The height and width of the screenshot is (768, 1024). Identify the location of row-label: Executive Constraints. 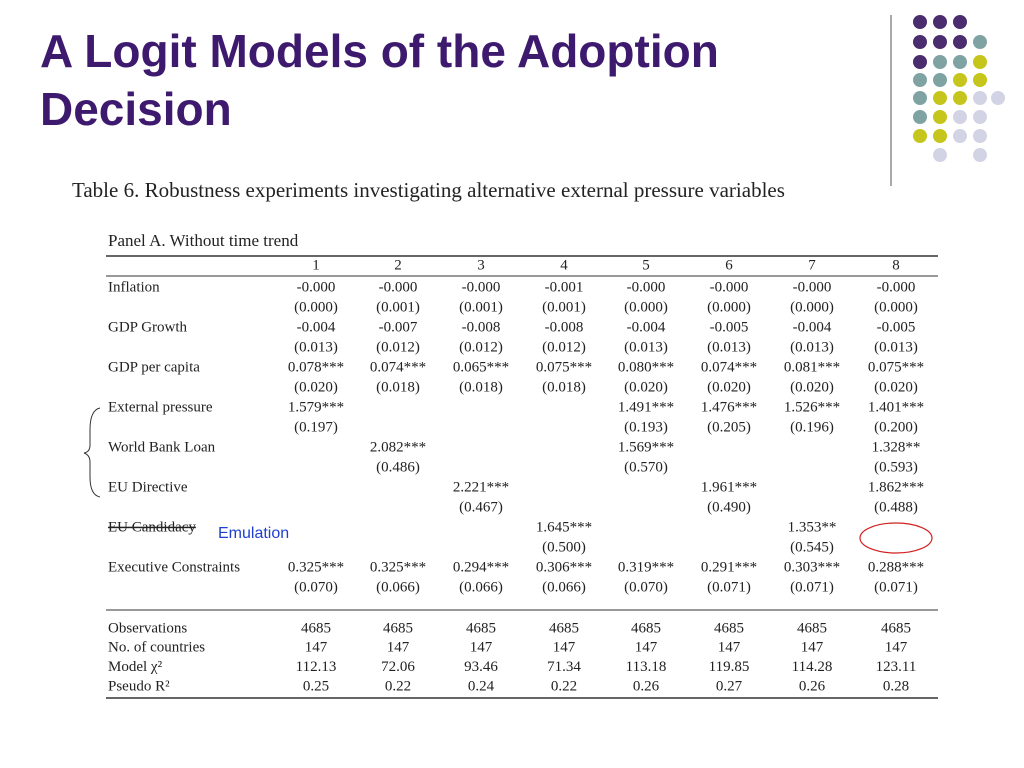
(174, 567).